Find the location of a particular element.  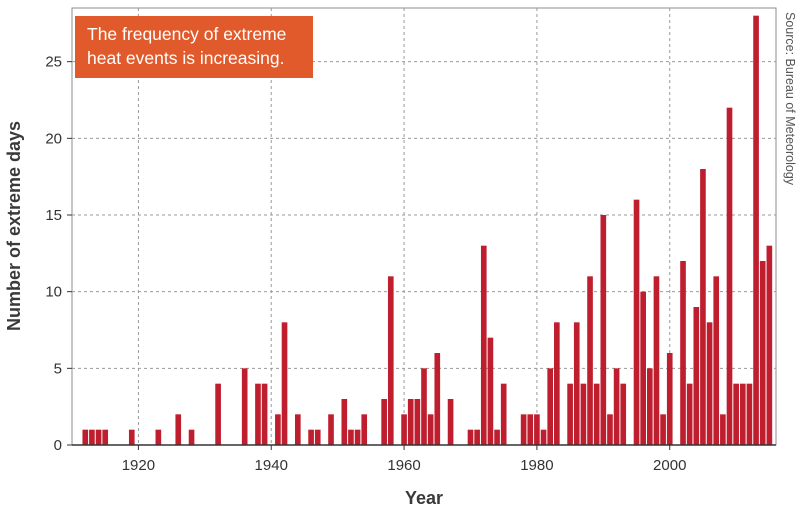

source-note: Source: Bureau of Meteorology is located at coordinates (790, 99).